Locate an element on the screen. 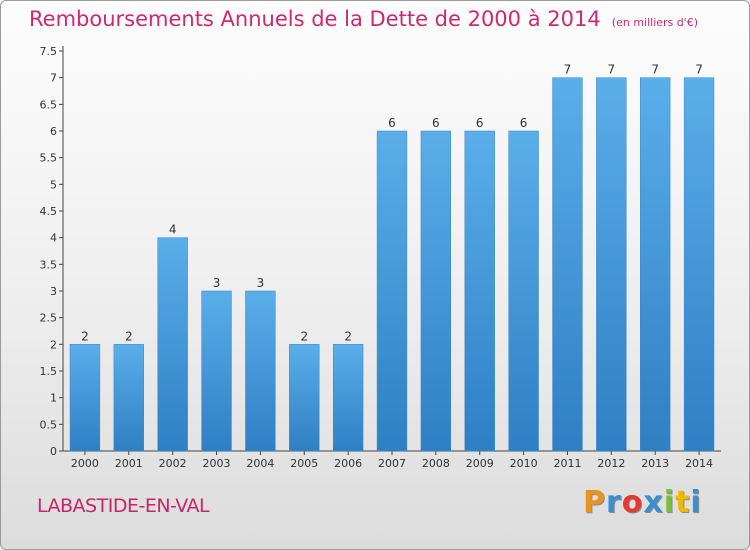 Image resolution: width=750 pixels, height=550 pixels. x-tick-label: 2007 is located at coordinates (392, 463).